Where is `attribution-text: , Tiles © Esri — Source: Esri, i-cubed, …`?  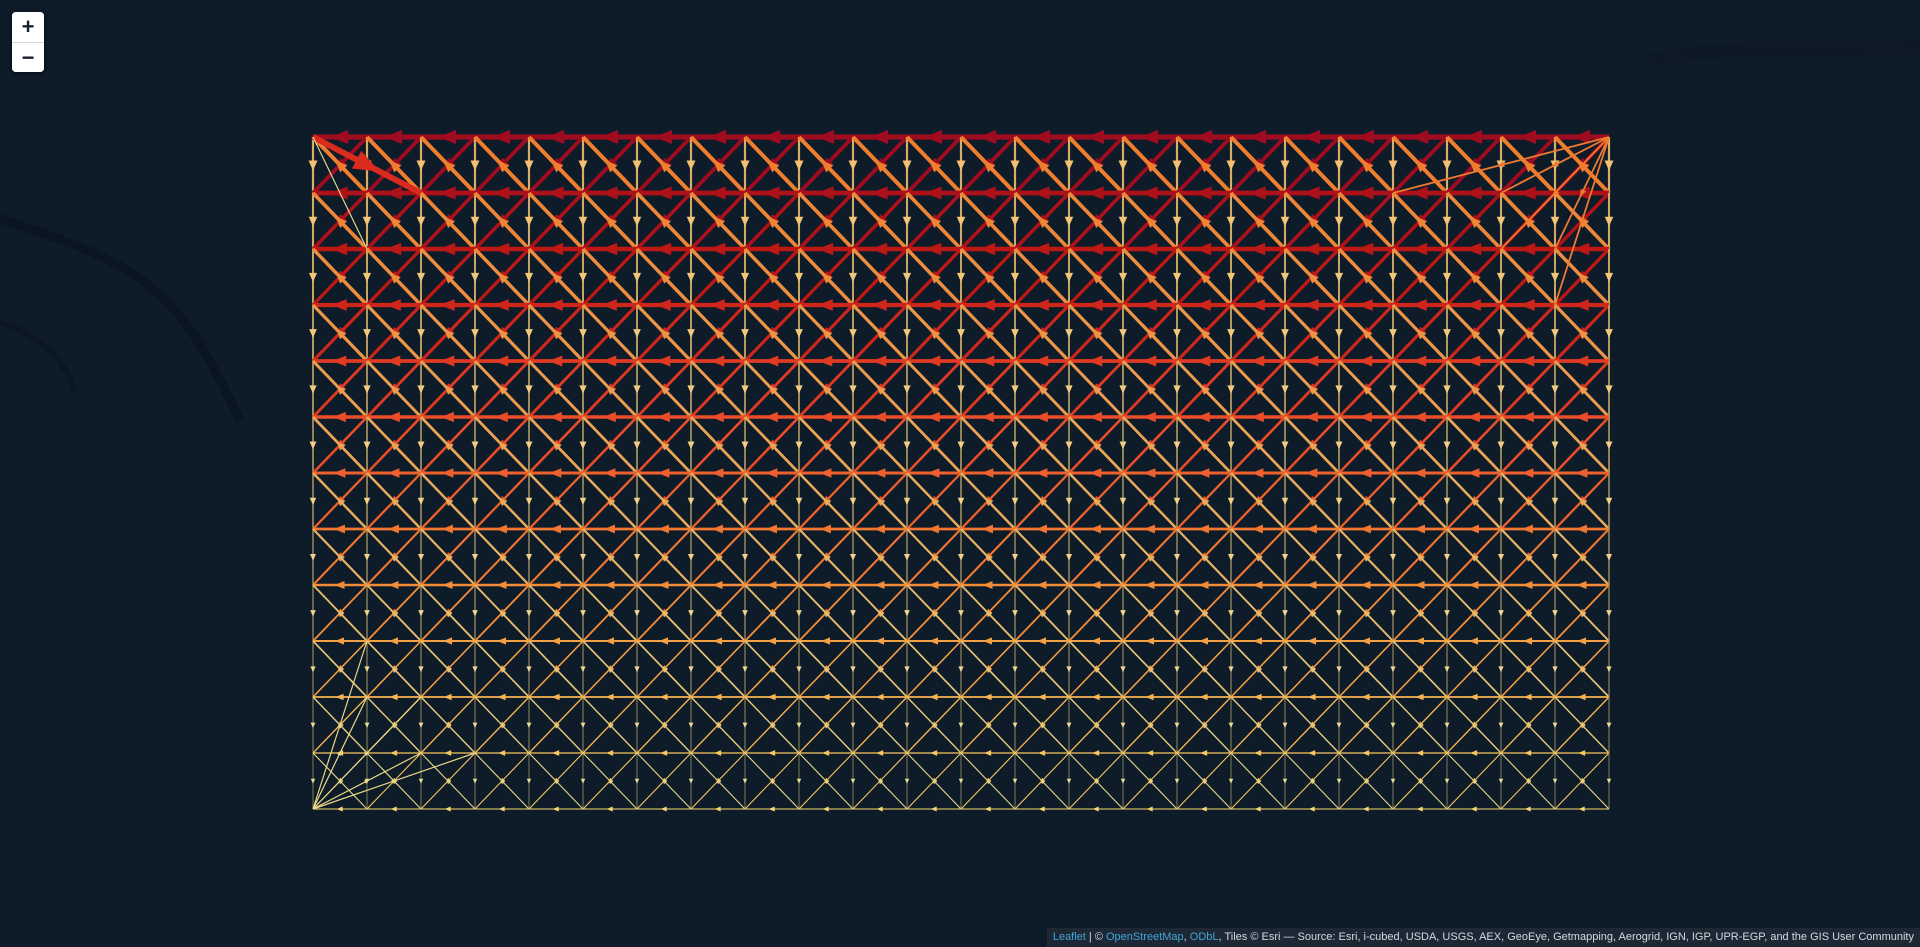 attribution-text: , Tiles © Esri — Source: Esri, i-cubed, … is located at coordinates (1566, 937).